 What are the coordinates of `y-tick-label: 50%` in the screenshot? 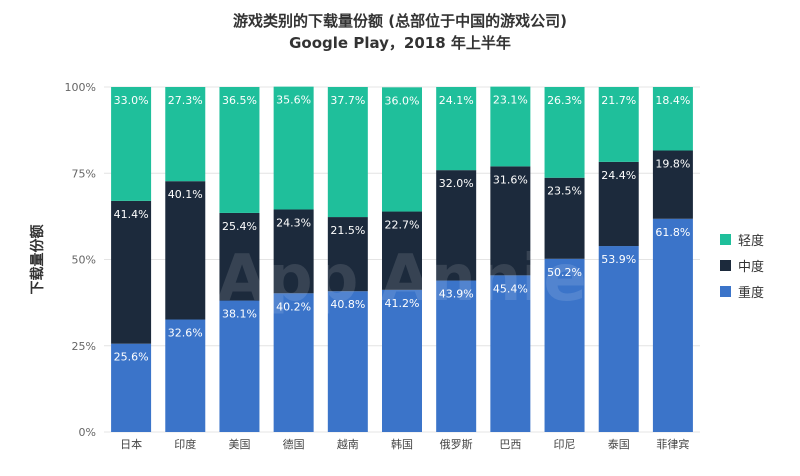 It's located at (84, 260).